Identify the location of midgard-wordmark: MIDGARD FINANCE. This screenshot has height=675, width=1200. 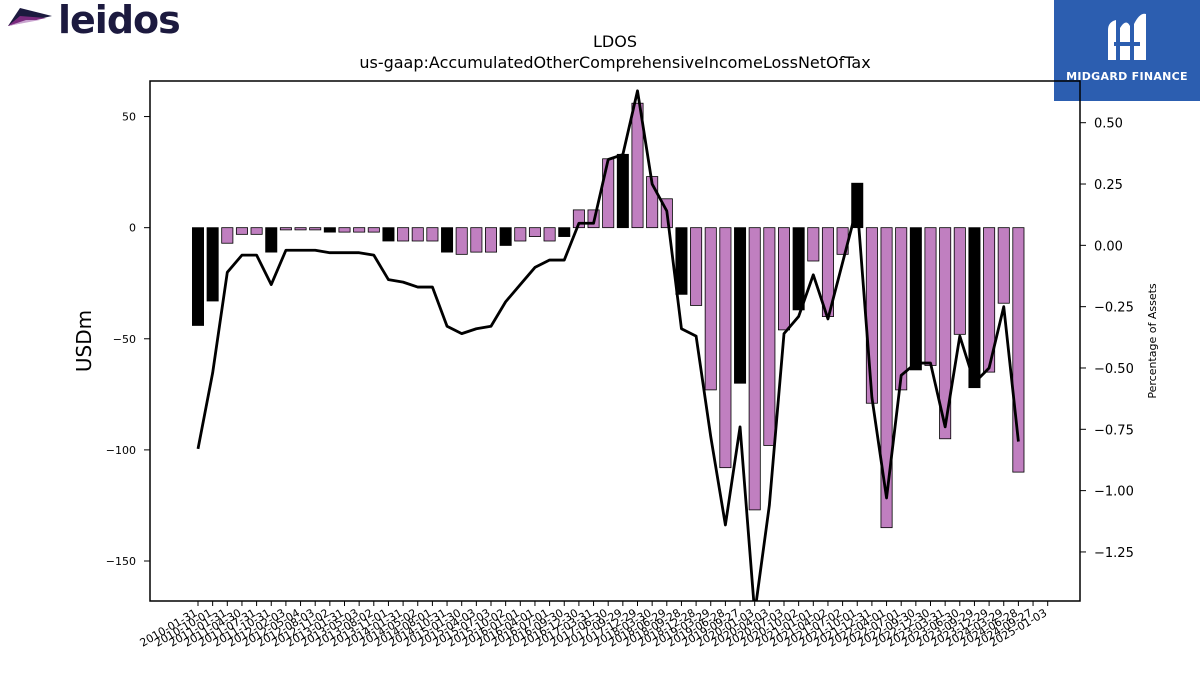
(1127, 76).